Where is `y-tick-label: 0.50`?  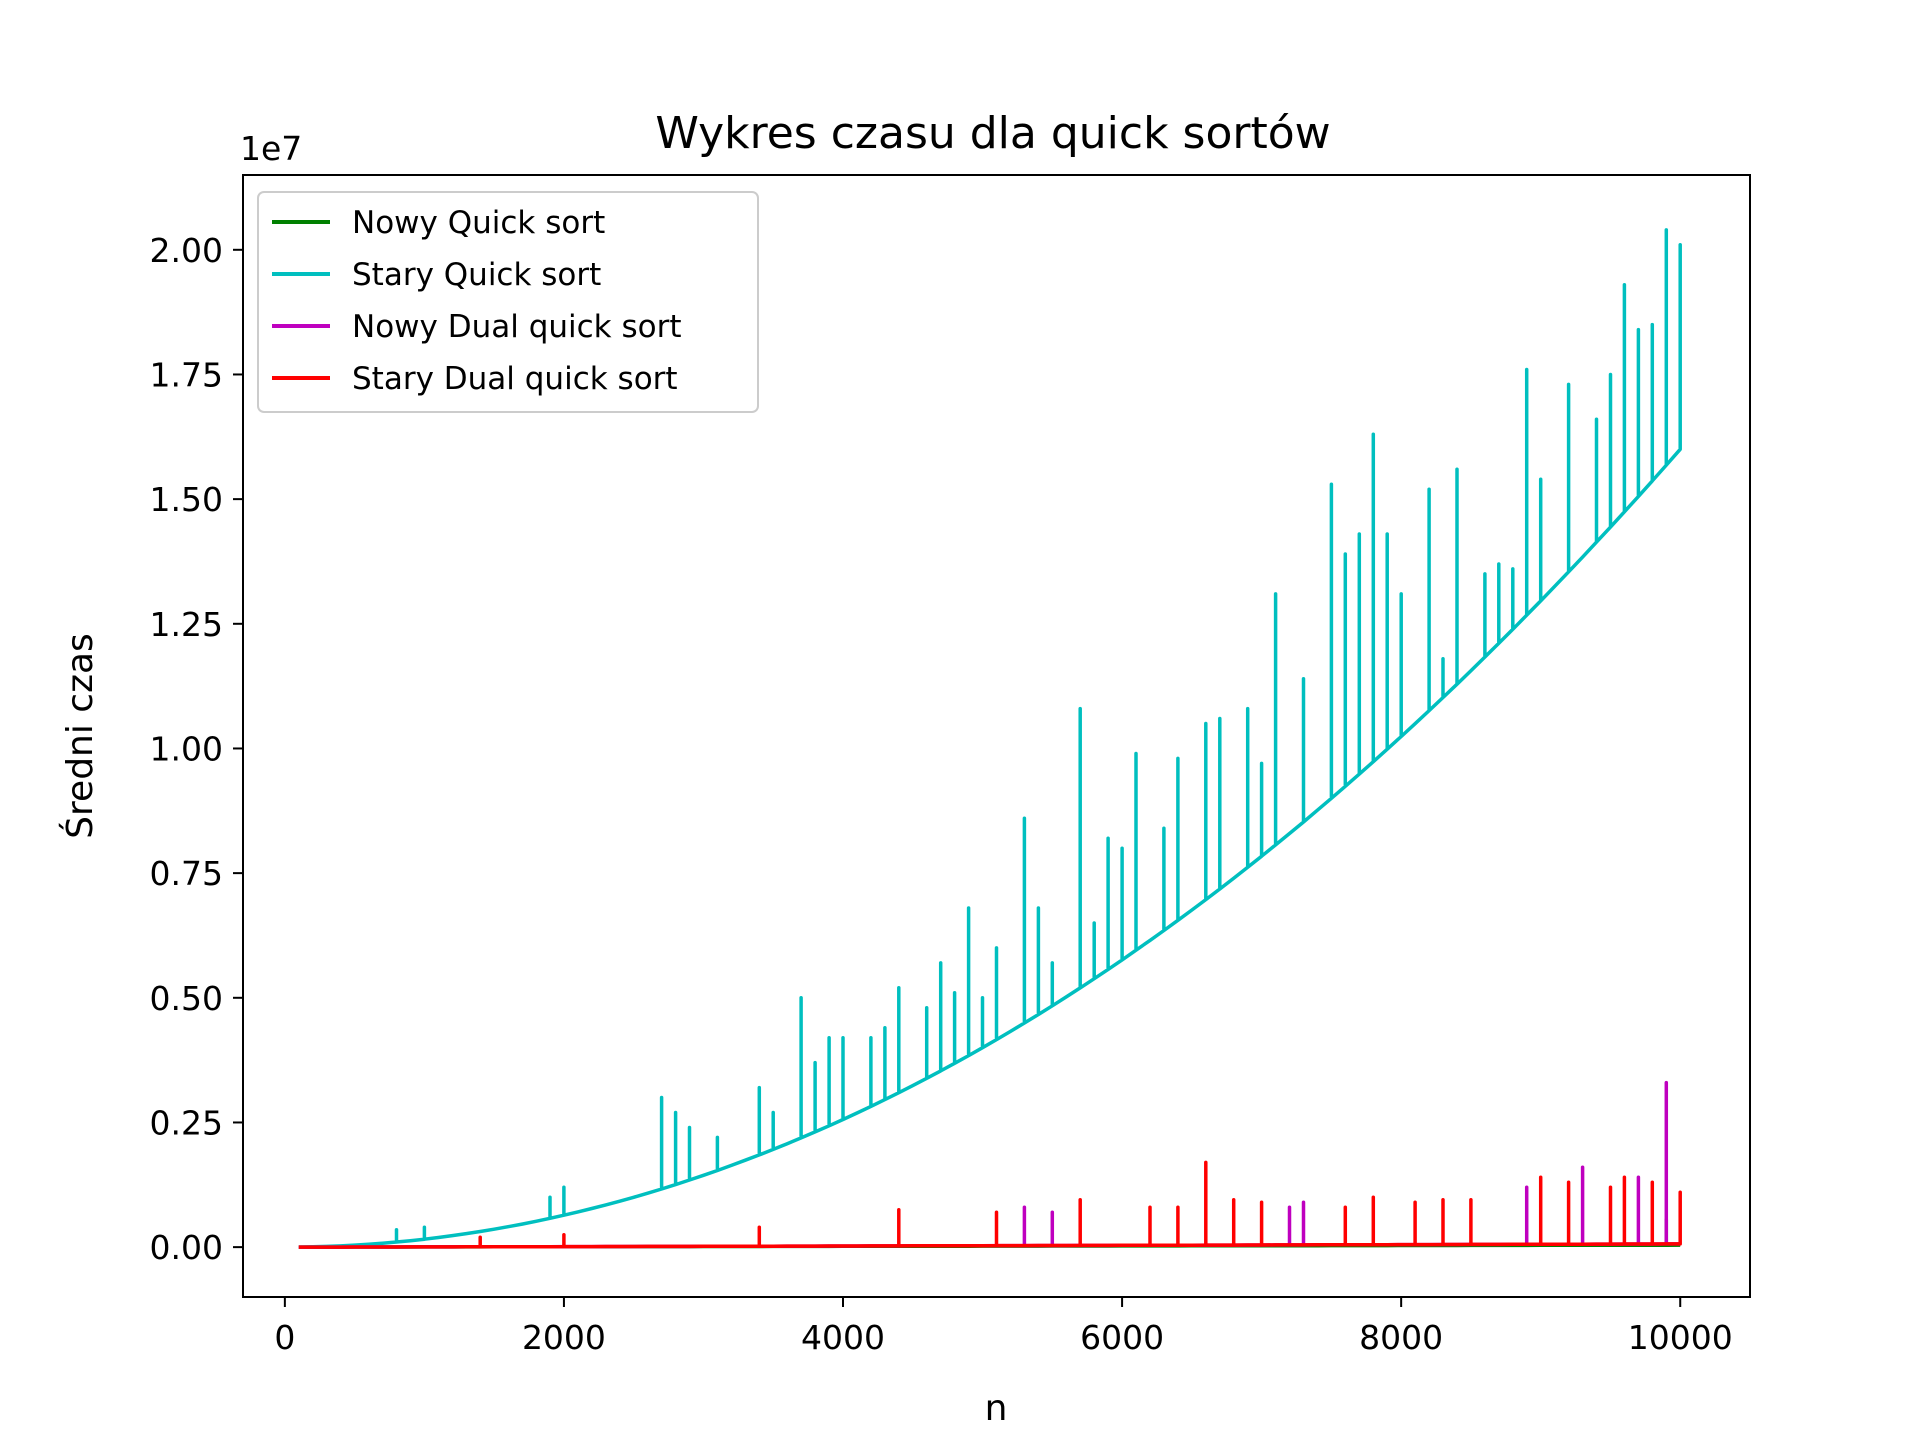 y-tick-label: 0.50 is located at coordinates (186, 998).